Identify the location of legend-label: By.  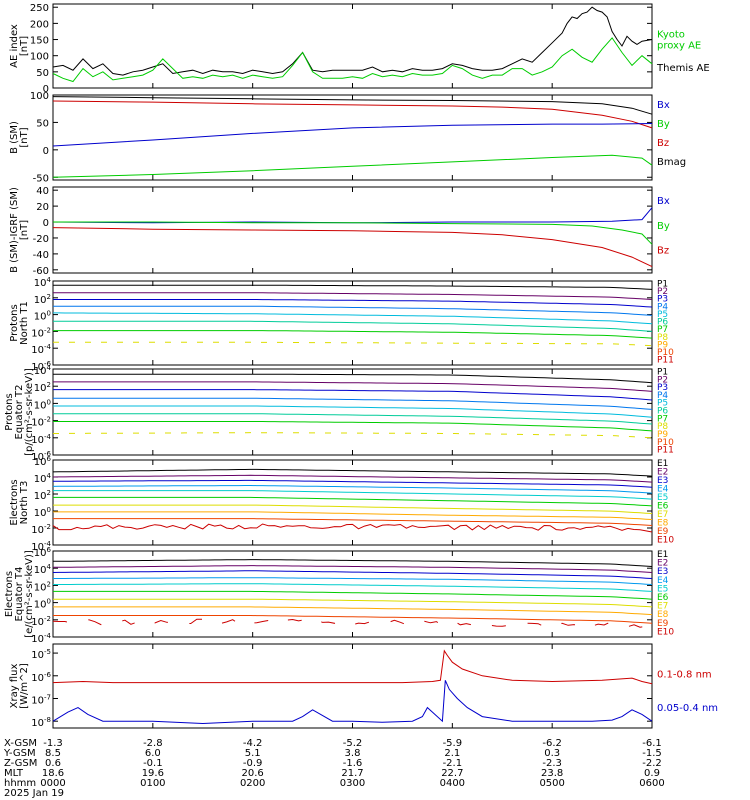
(663, 226).